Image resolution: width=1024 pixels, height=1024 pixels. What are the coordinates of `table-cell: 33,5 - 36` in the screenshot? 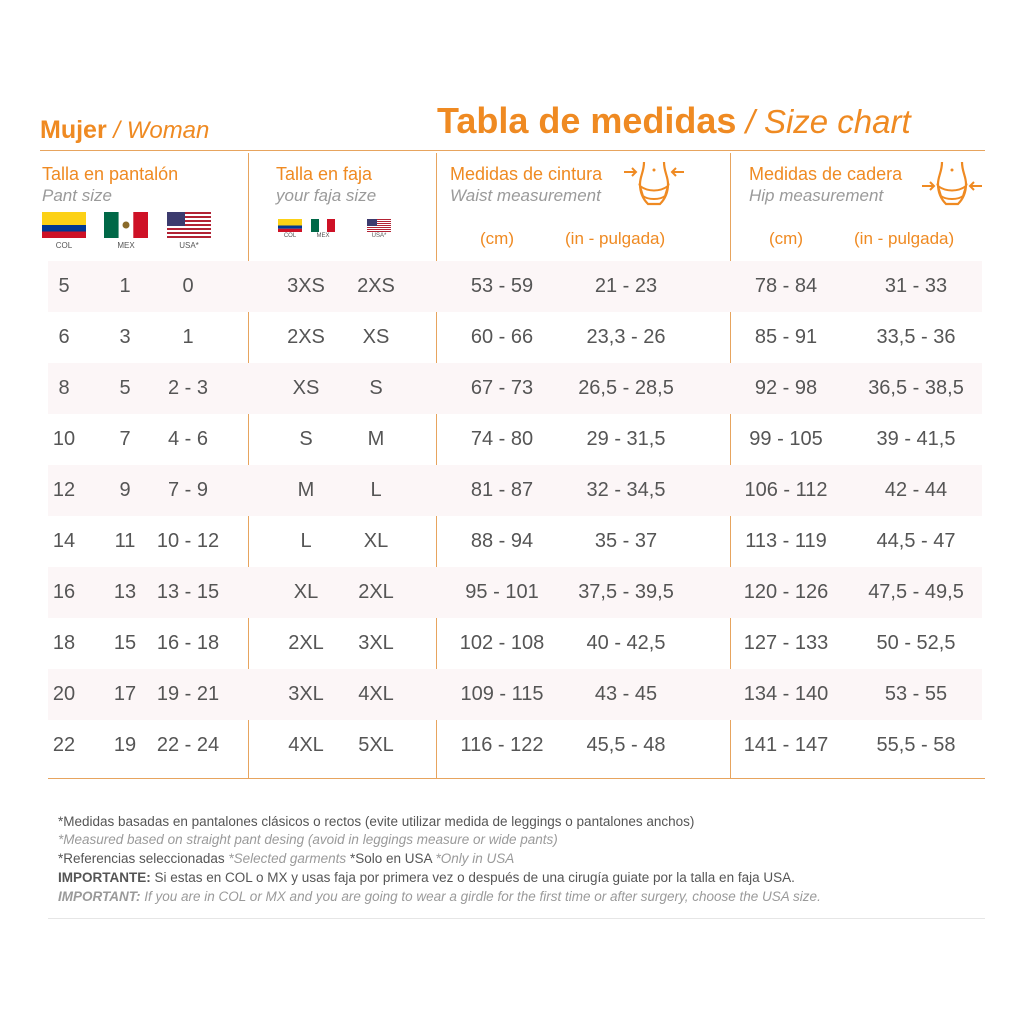 It's located at (916, 337).